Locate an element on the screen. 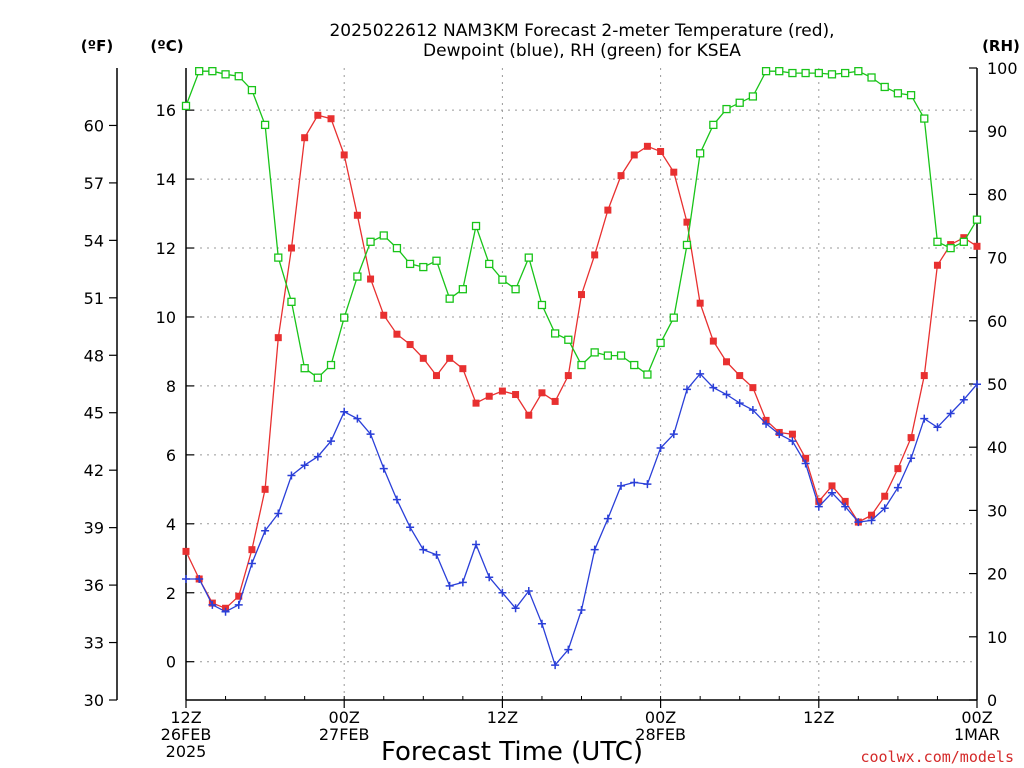  rh-tick-label: 0 is located at coordinates (992, 700).